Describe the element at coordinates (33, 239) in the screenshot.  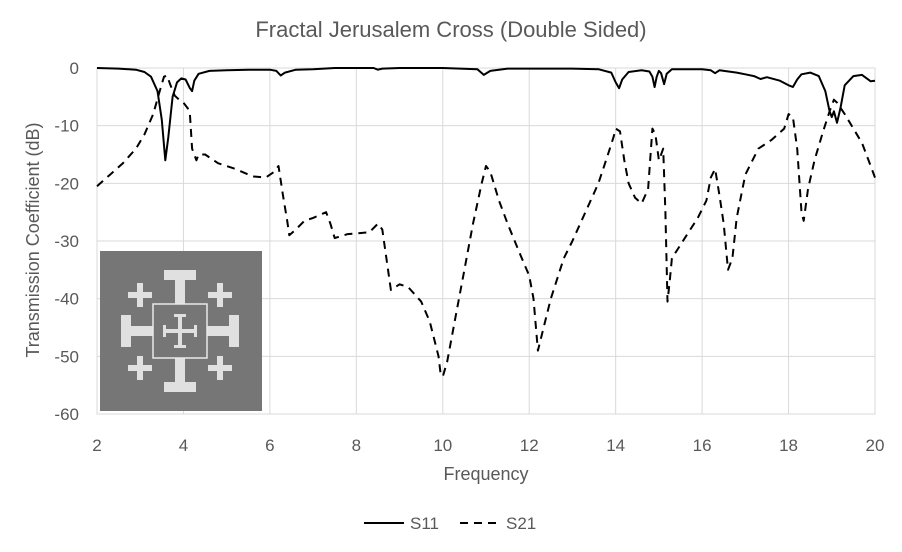
I see `y-axis-title: Transmission Coefficient (dB)` at that location.